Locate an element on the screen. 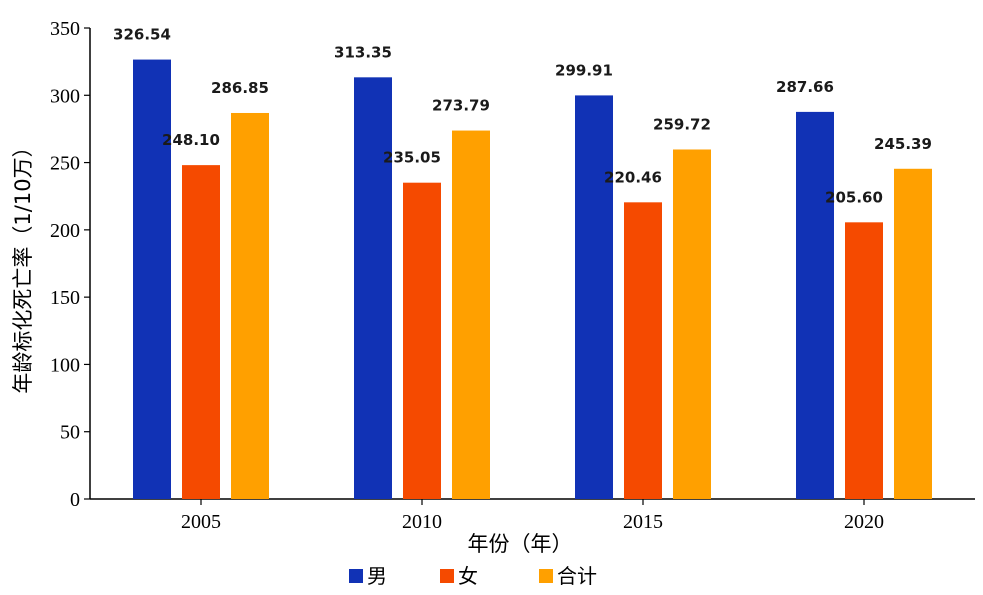 Image resolution: width=983 pixels, height=595 pixels. x-ticks: 2005 2010 2015 2020 is located at coordinates (532, 516).